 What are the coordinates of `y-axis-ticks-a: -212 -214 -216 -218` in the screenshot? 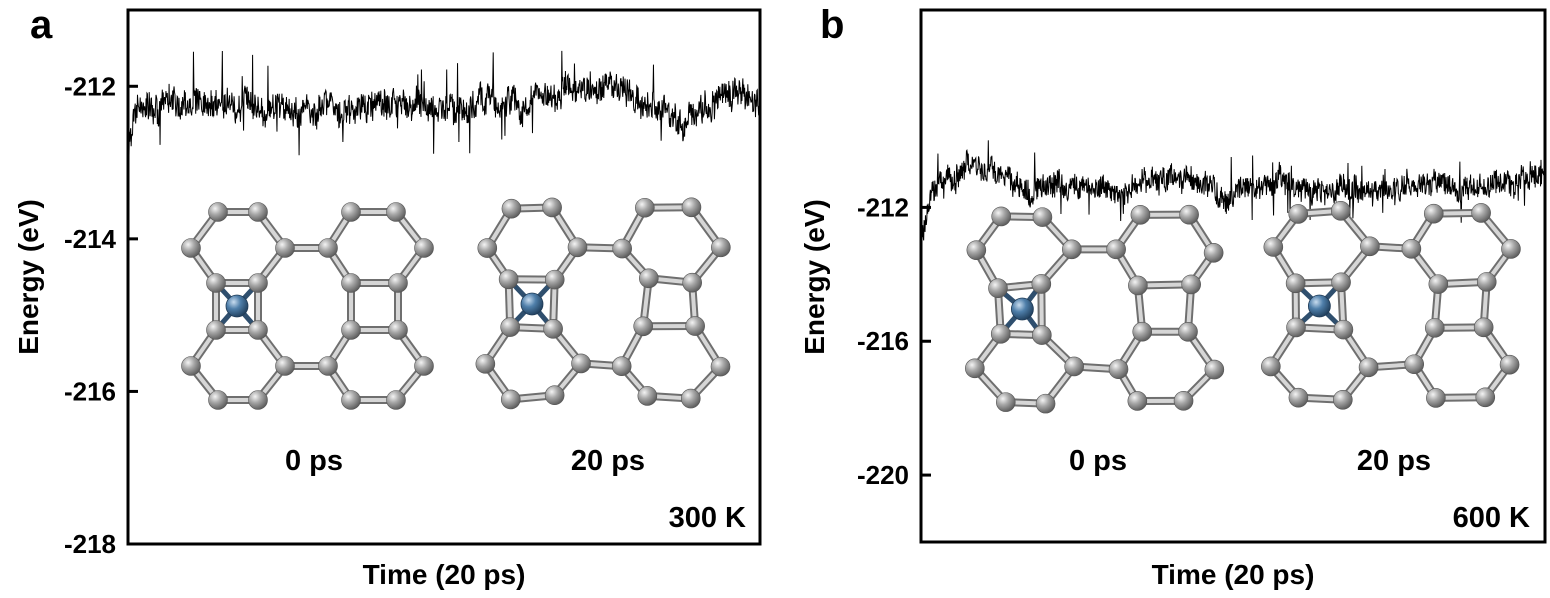 It's located at (101, 315).